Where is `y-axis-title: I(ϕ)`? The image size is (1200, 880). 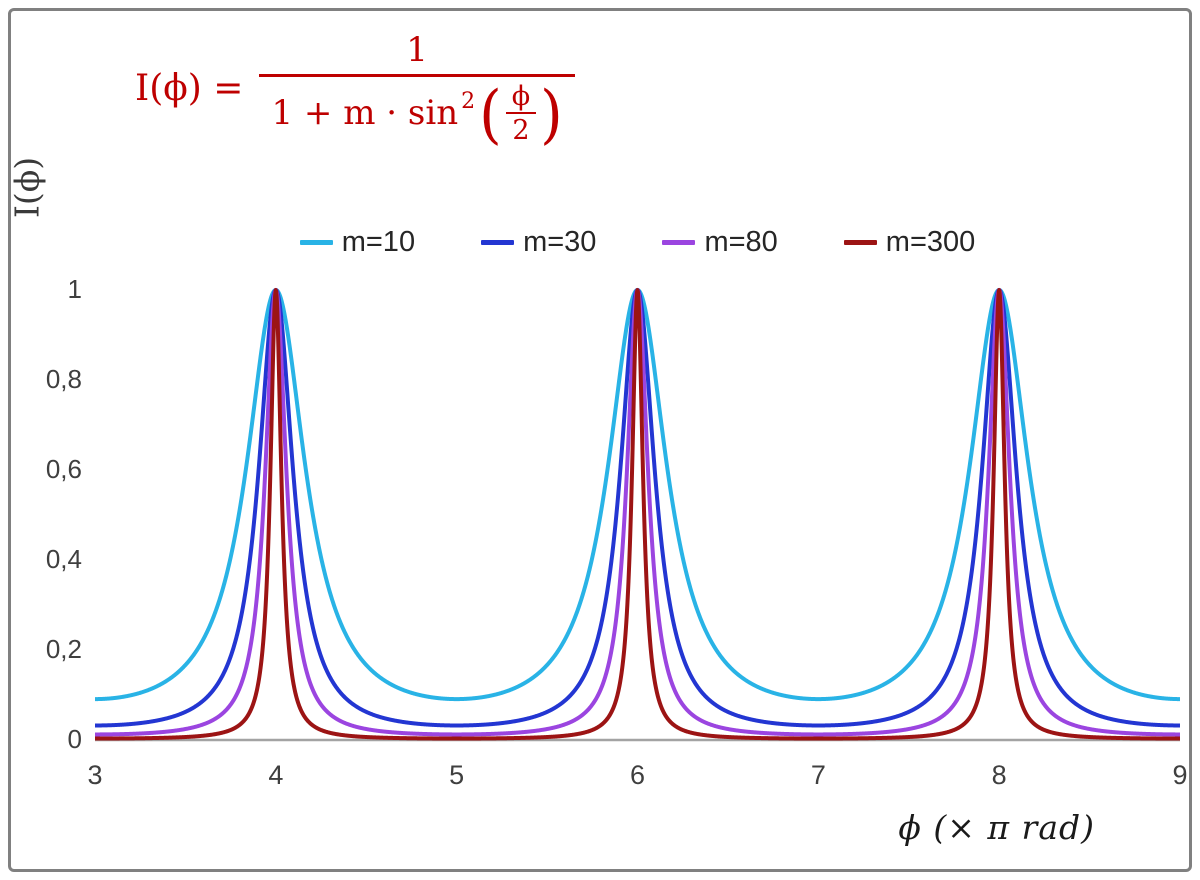 y-axis-title: I(ϕ) is located at coordinates (27, 187).